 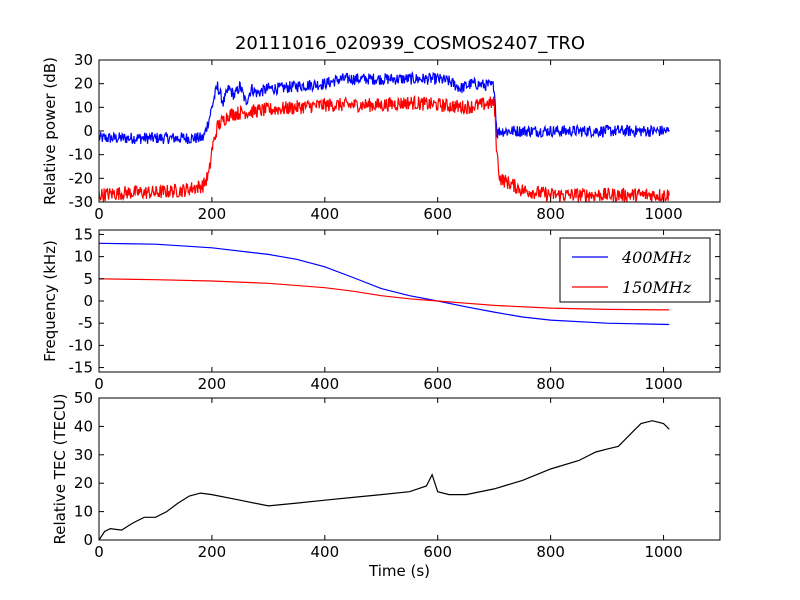 What do you see at coordinates (437, 552) in the screenshot?
I see `tec-xtick-label: 600` at bounding box center [437, 552].